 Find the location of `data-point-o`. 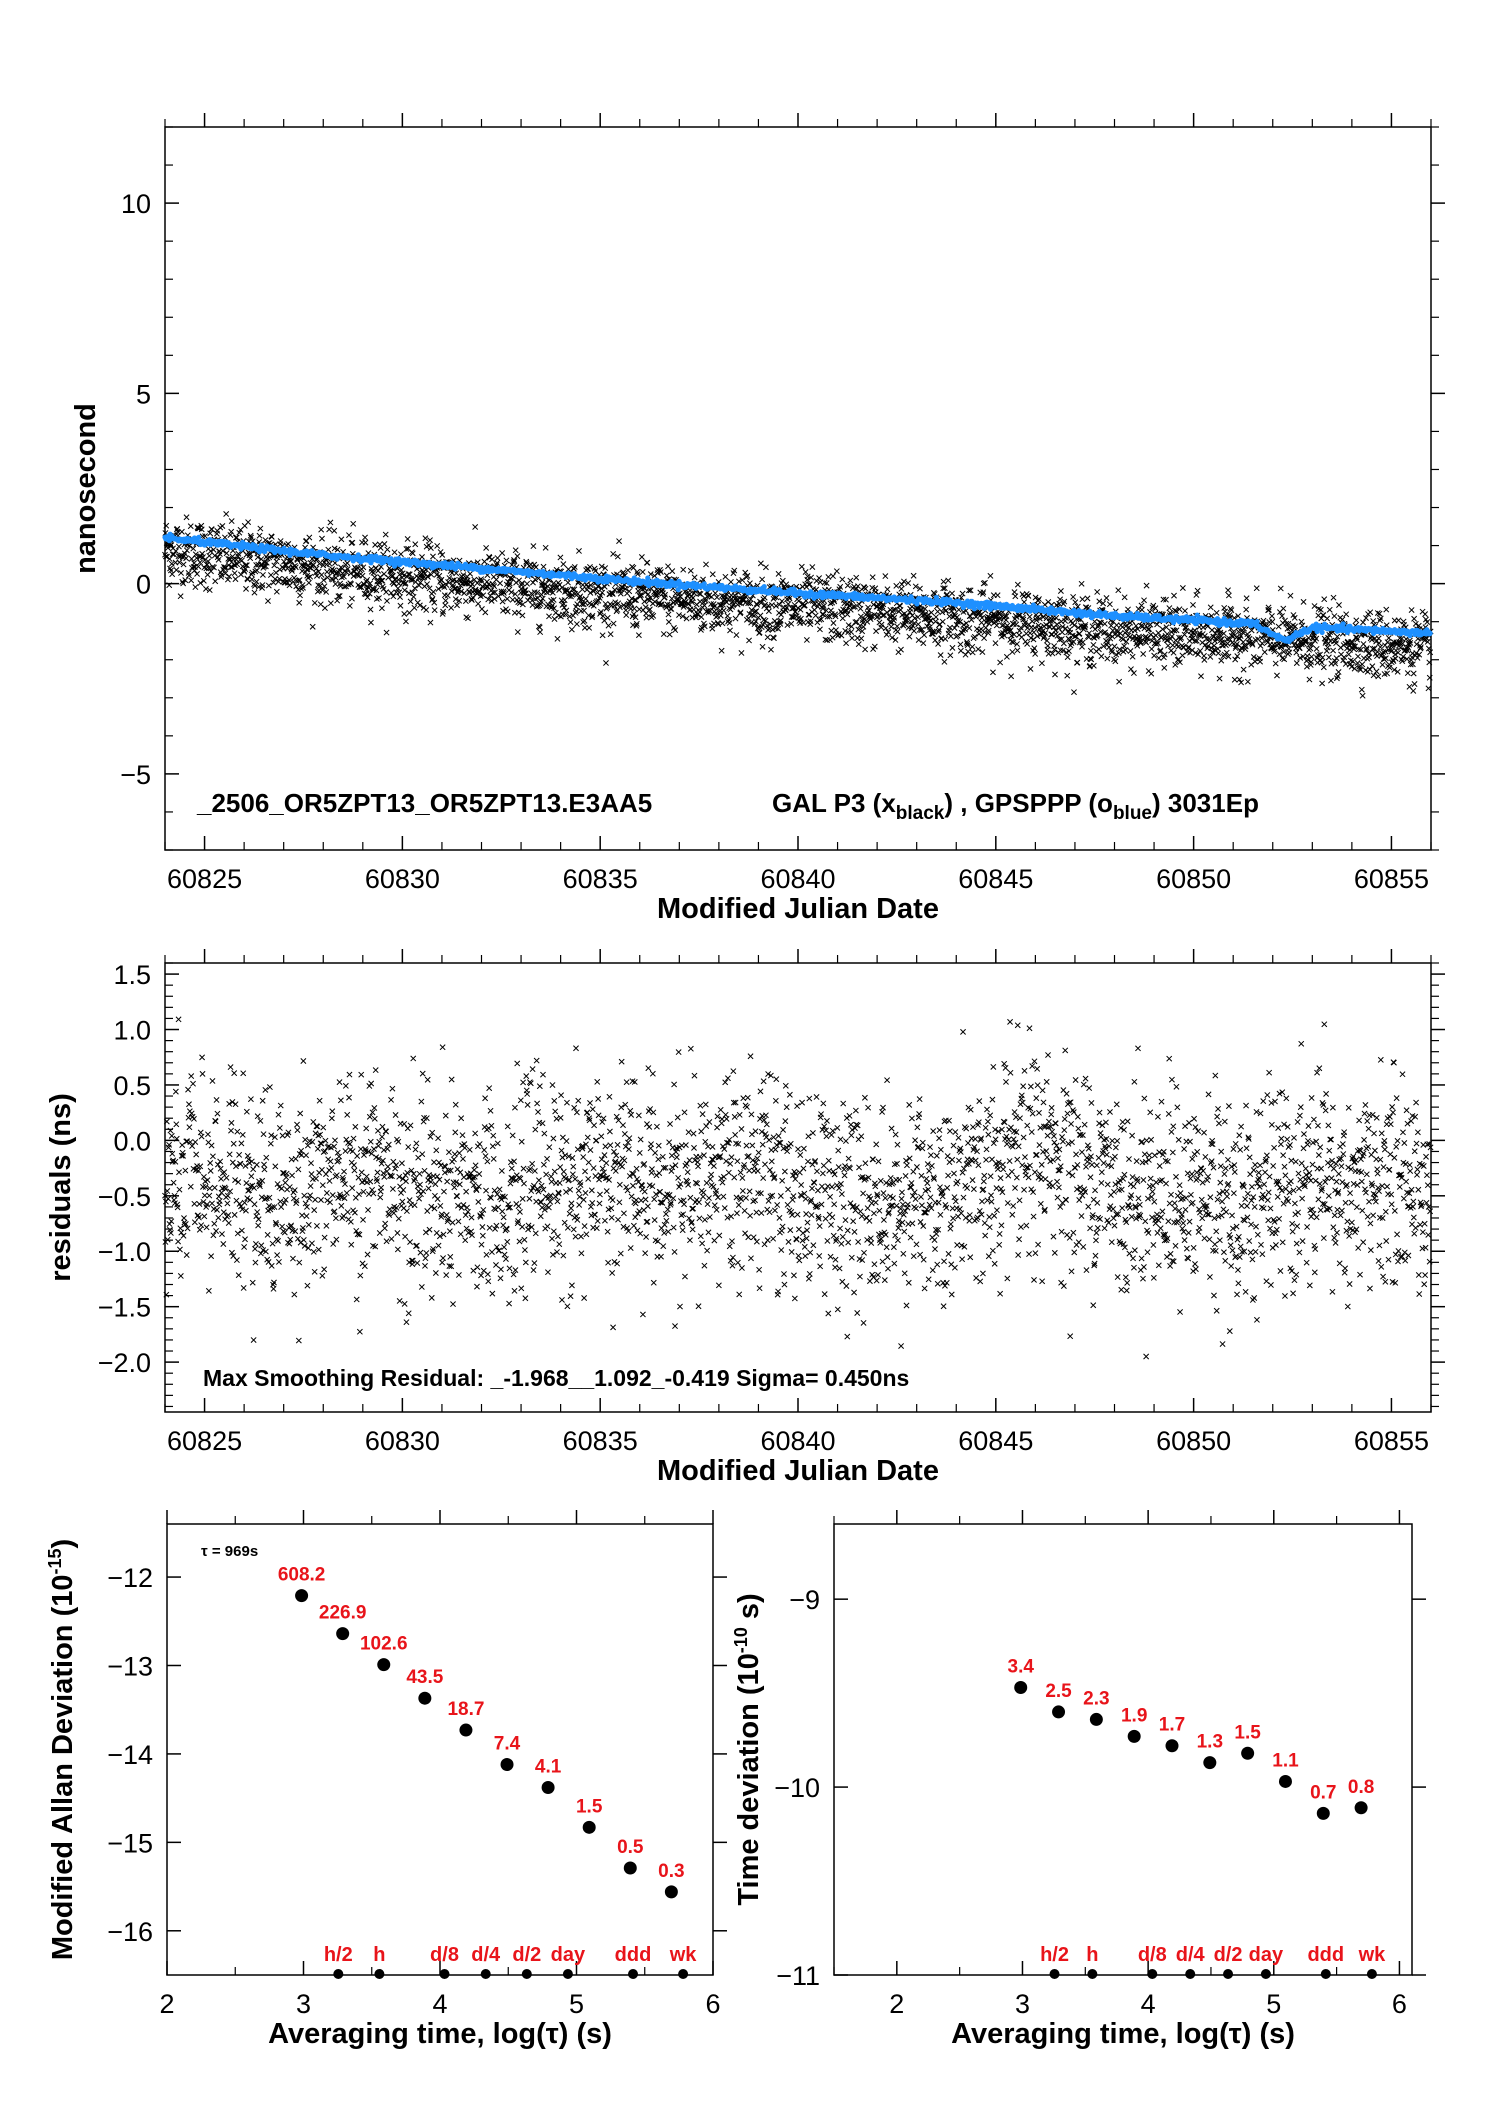

data-point-o is located at coordinates (648, 578).